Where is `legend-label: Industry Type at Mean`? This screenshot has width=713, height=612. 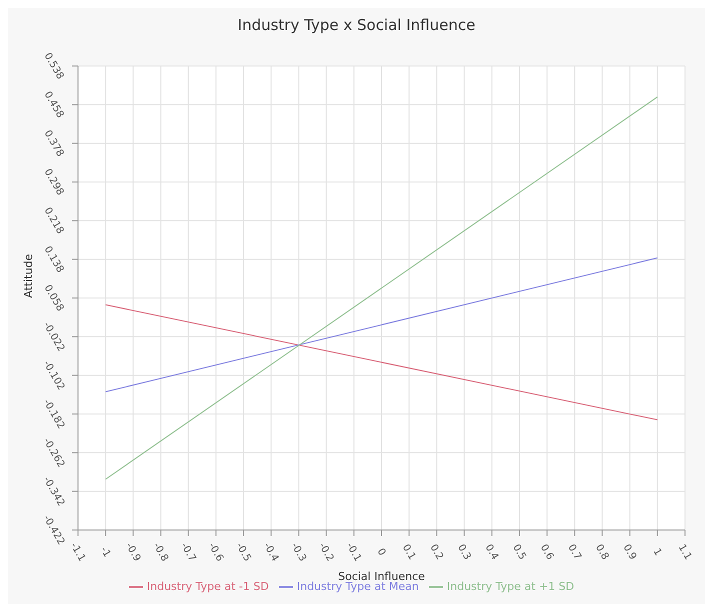 legend-label: Industry Type at Mean is located at coordinates (357, 587).